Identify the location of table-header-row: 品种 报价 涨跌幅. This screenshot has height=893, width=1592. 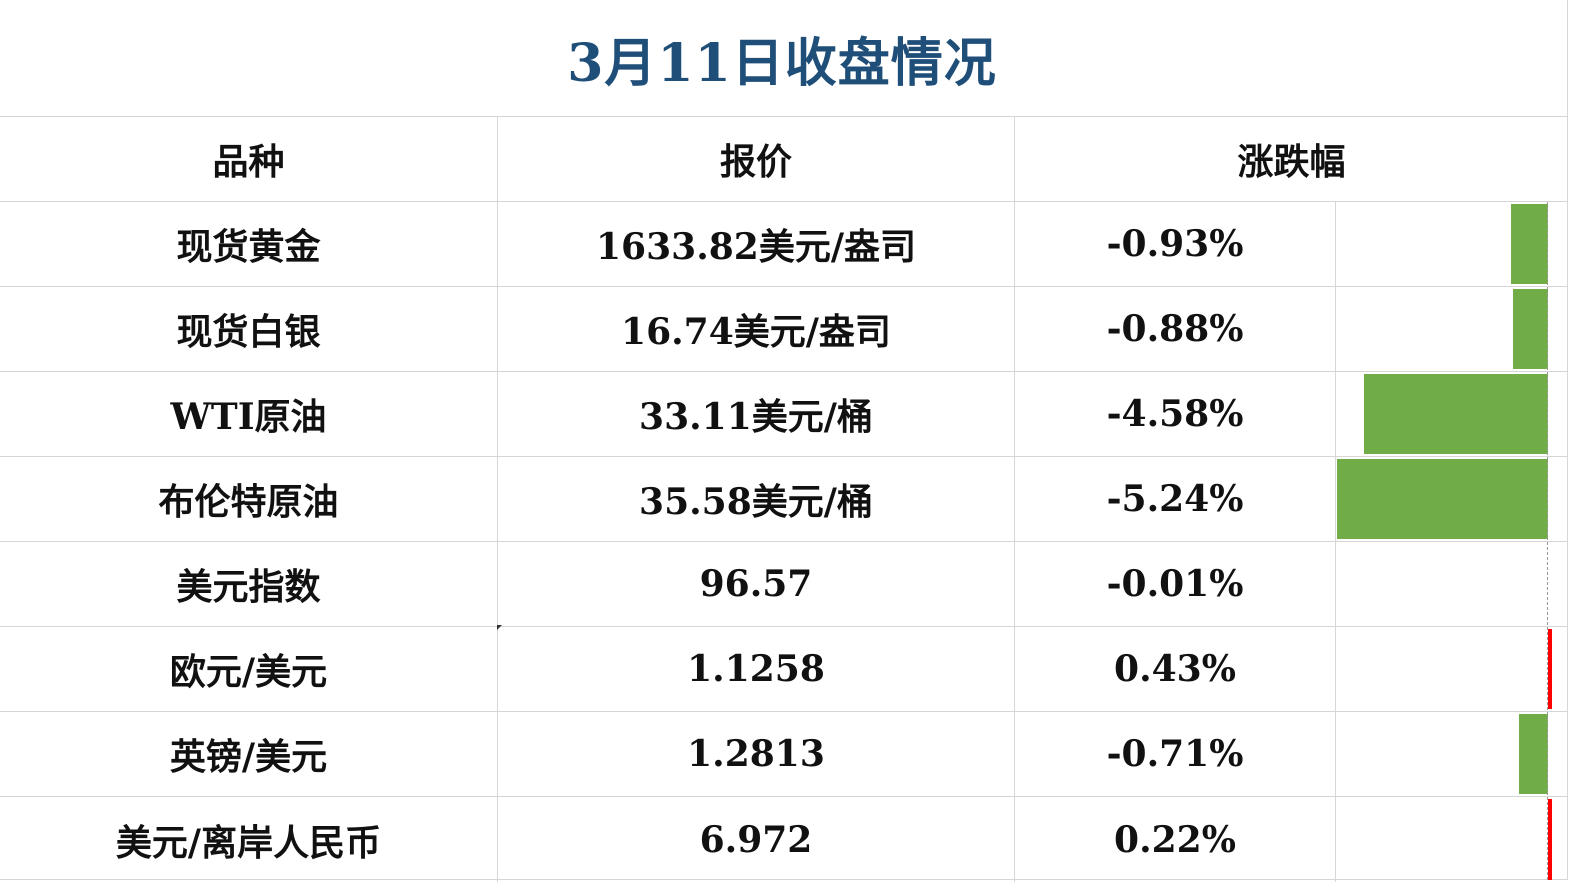
(784, 159).